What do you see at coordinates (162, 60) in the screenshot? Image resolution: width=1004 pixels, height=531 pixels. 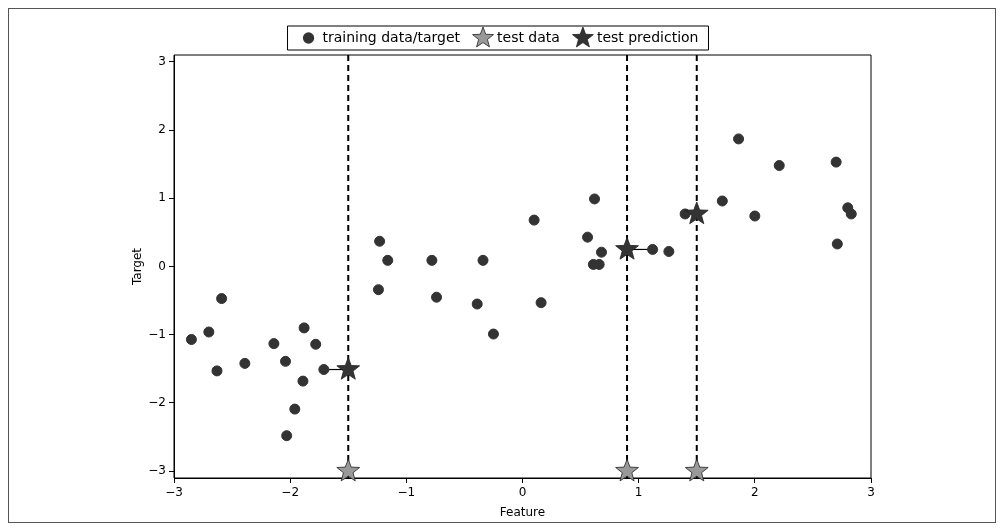 I see `y-tick-label: 3` at bounding box center [162, 60].